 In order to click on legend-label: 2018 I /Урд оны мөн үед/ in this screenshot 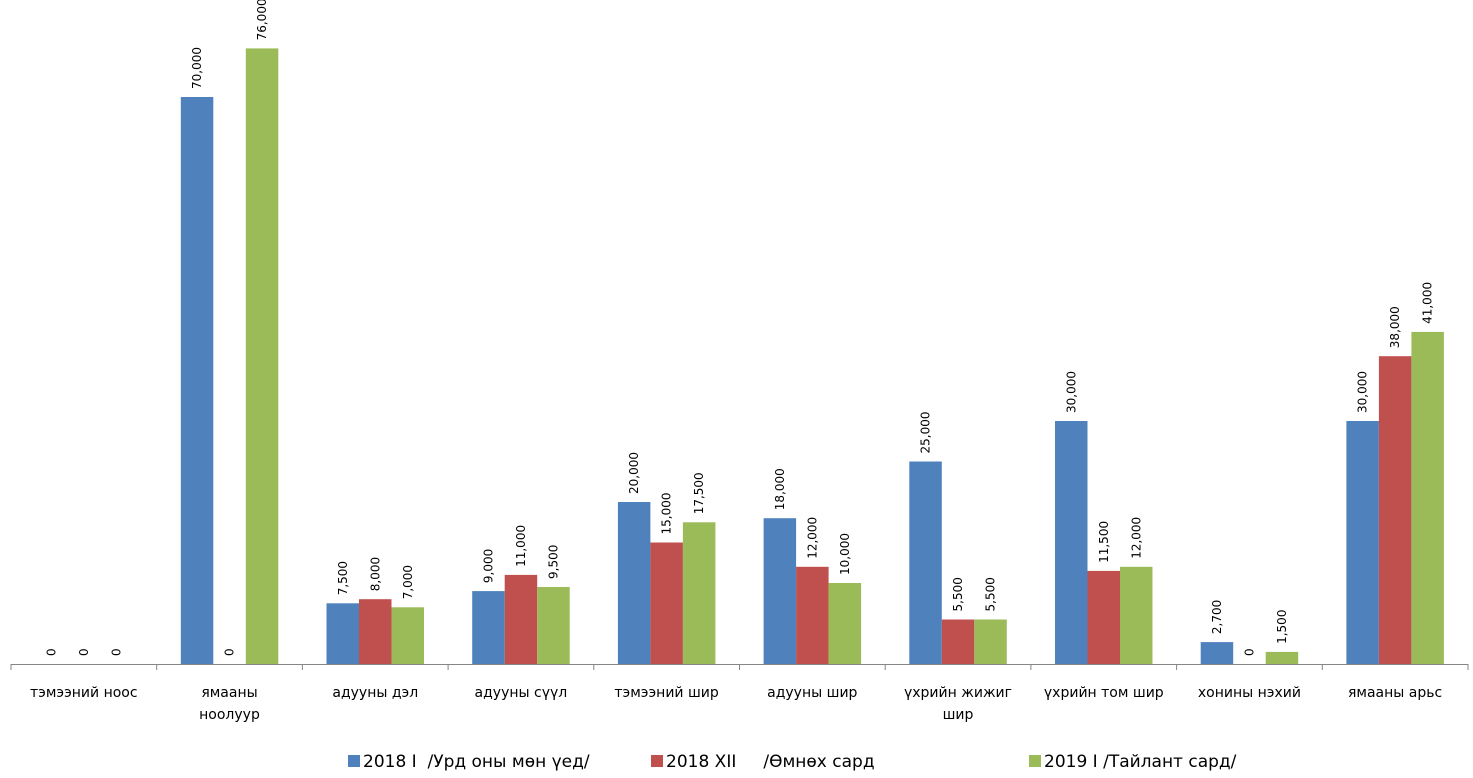, I will do `click(476, 762)`.